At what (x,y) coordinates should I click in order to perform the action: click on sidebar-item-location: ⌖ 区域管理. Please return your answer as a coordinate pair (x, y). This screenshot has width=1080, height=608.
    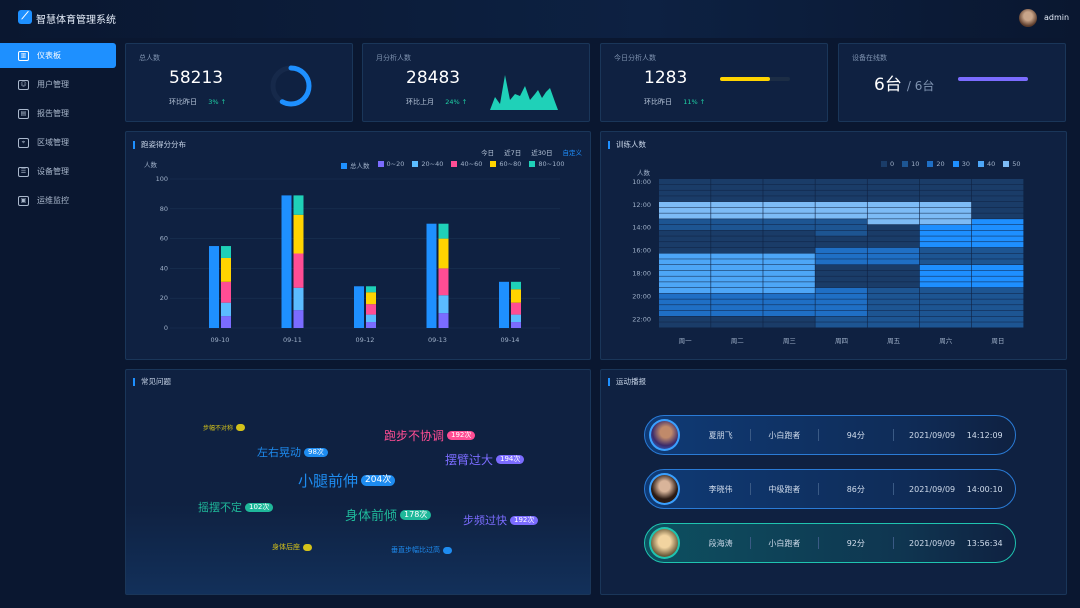
    Looking at the image, I should click on (58, 142).